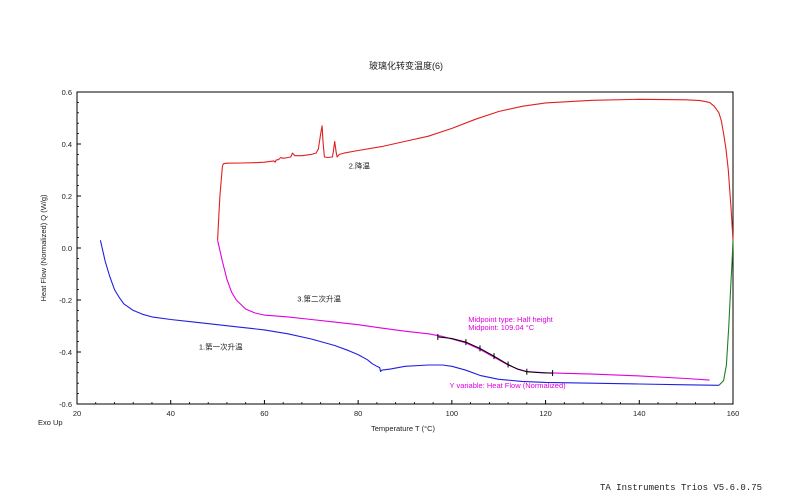 The height and width of the screenshot is (504, 812). What do you see at coordinates (65, 352) in the screenshot?
I see `y-tick-label: -0.4` at bounding box center [65, 352].